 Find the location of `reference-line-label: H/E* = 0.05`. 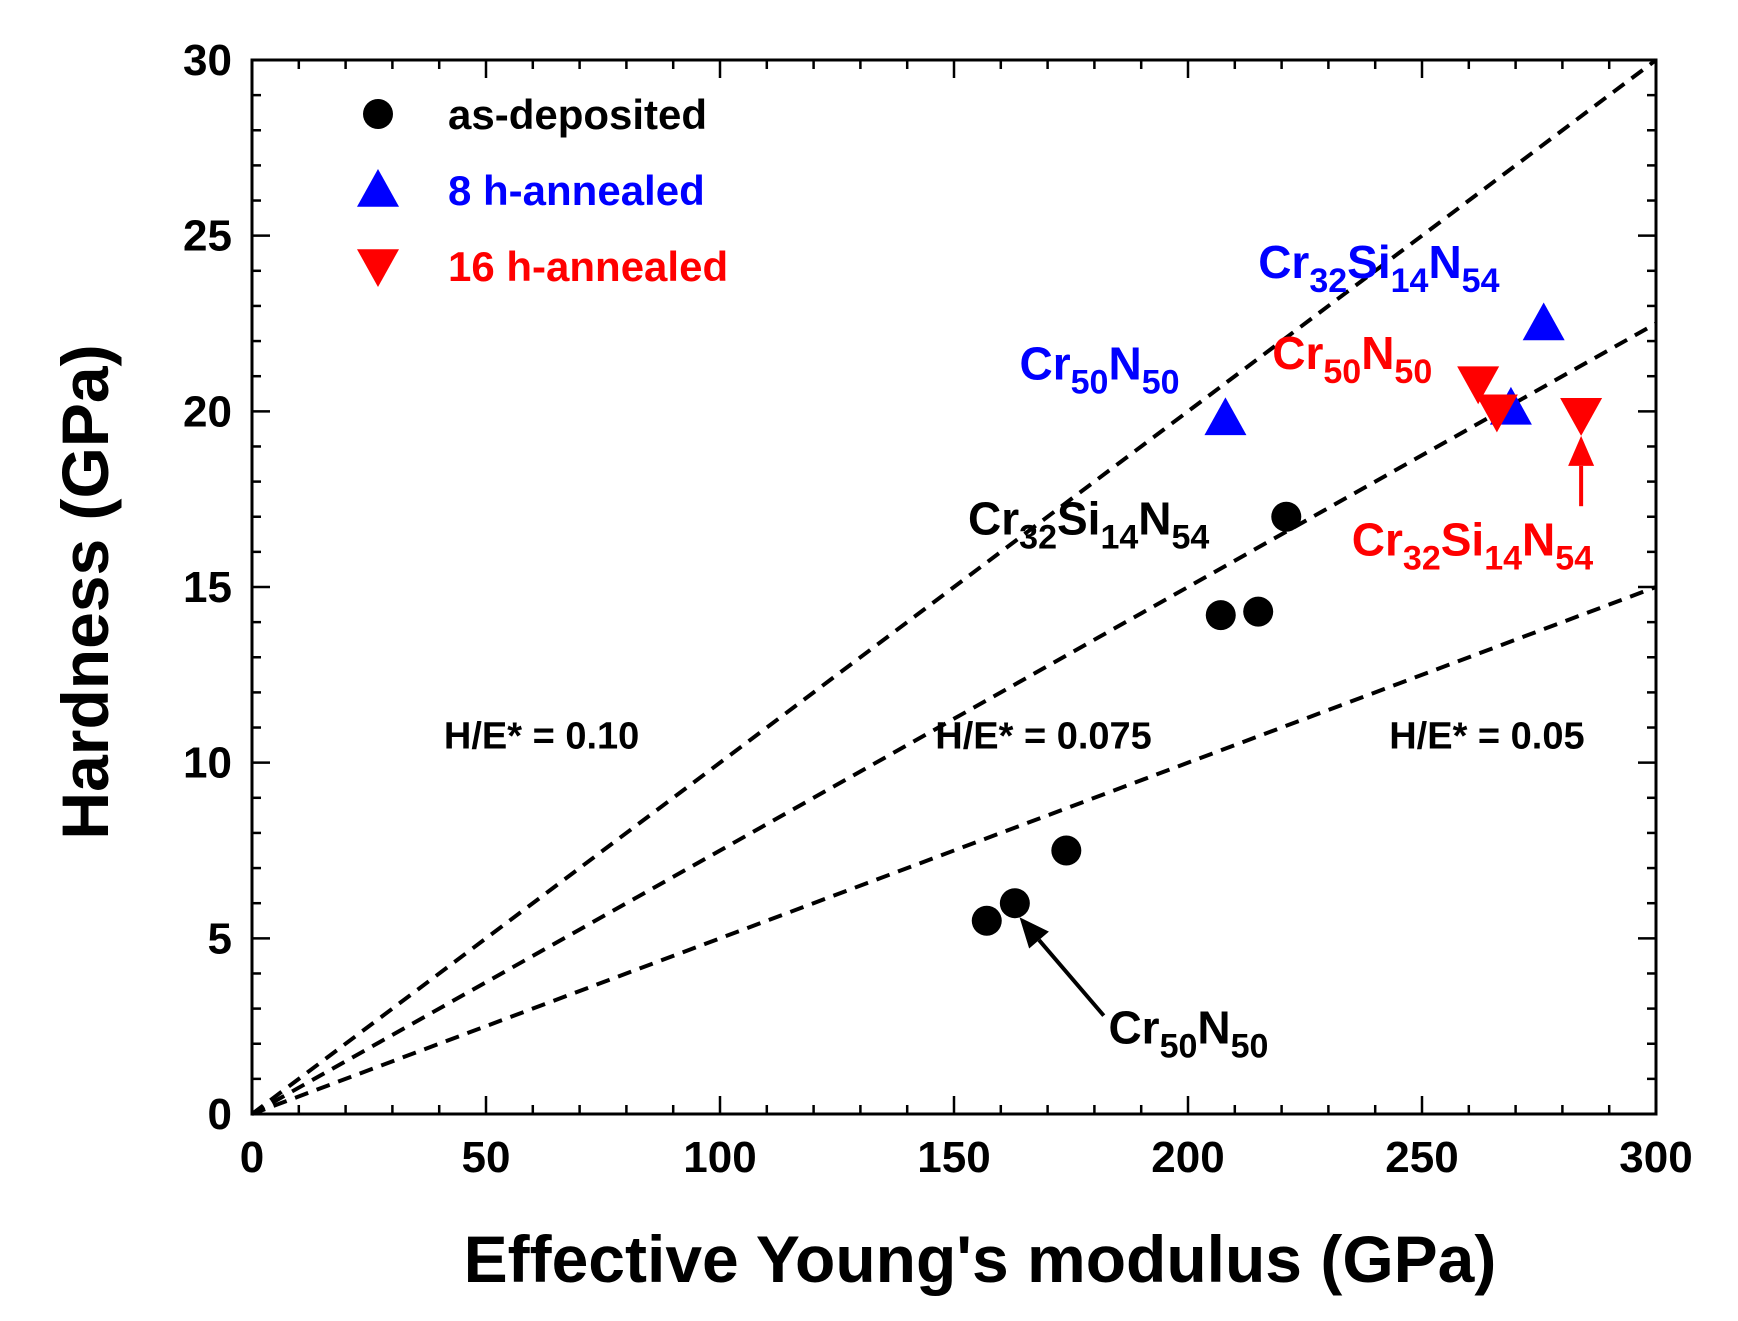

reference-line-label: H/E* = 0.05 is located at coordinates (1486, 737).